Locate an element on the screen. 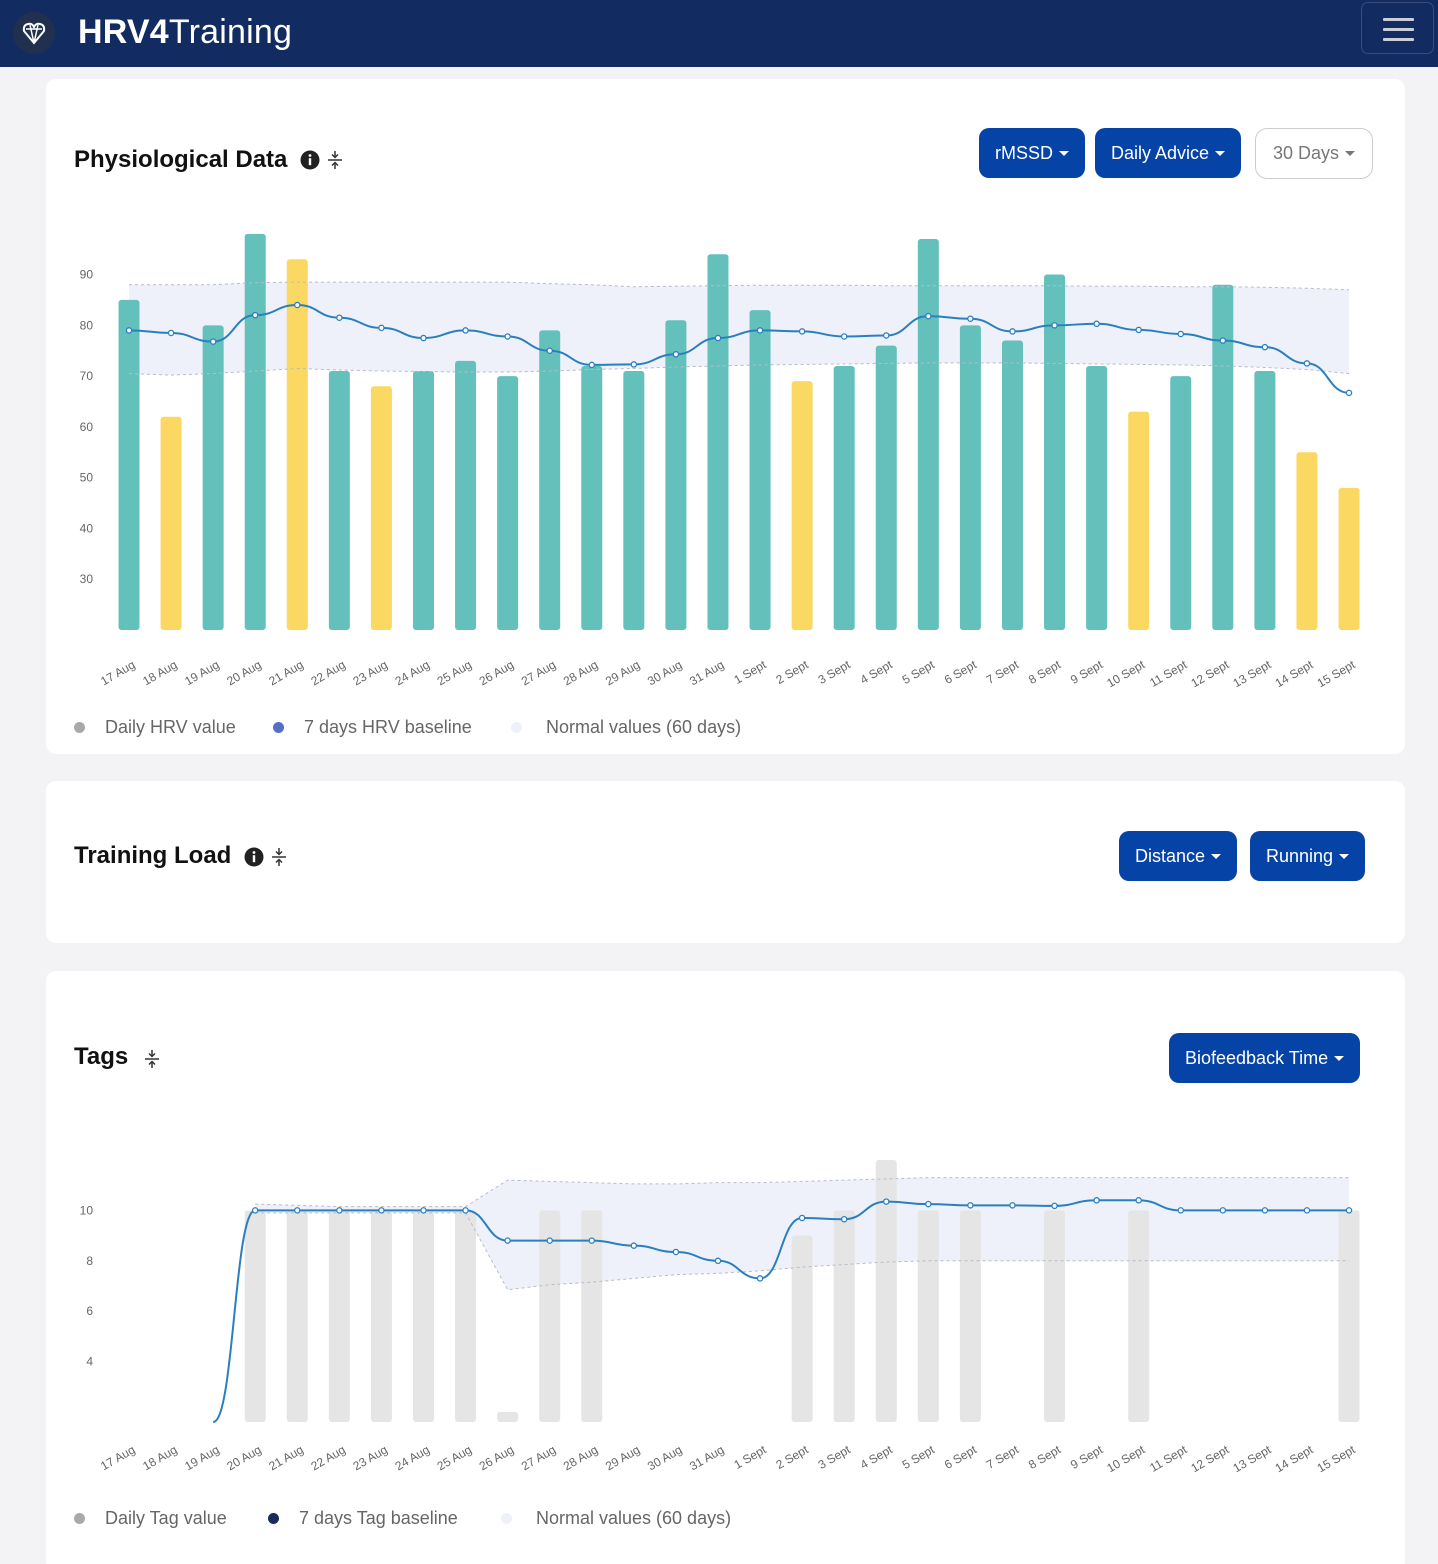  metric-dropdown-button: rMSSD is located at coordinates (1032, 153).